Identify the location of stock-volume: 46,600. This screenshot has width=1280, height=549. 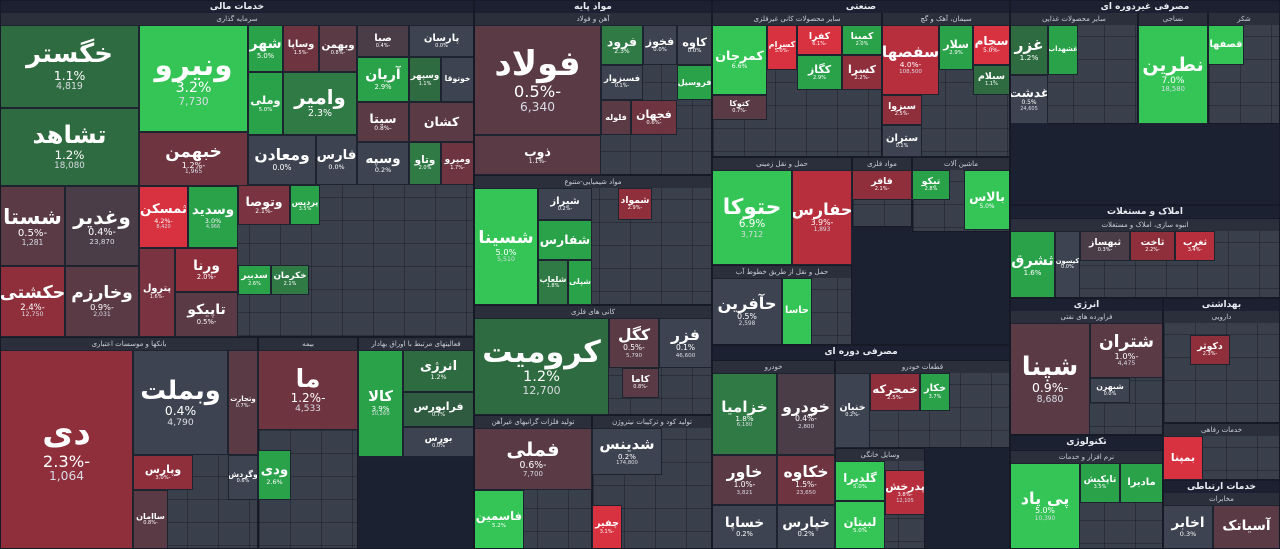
(685, 355).